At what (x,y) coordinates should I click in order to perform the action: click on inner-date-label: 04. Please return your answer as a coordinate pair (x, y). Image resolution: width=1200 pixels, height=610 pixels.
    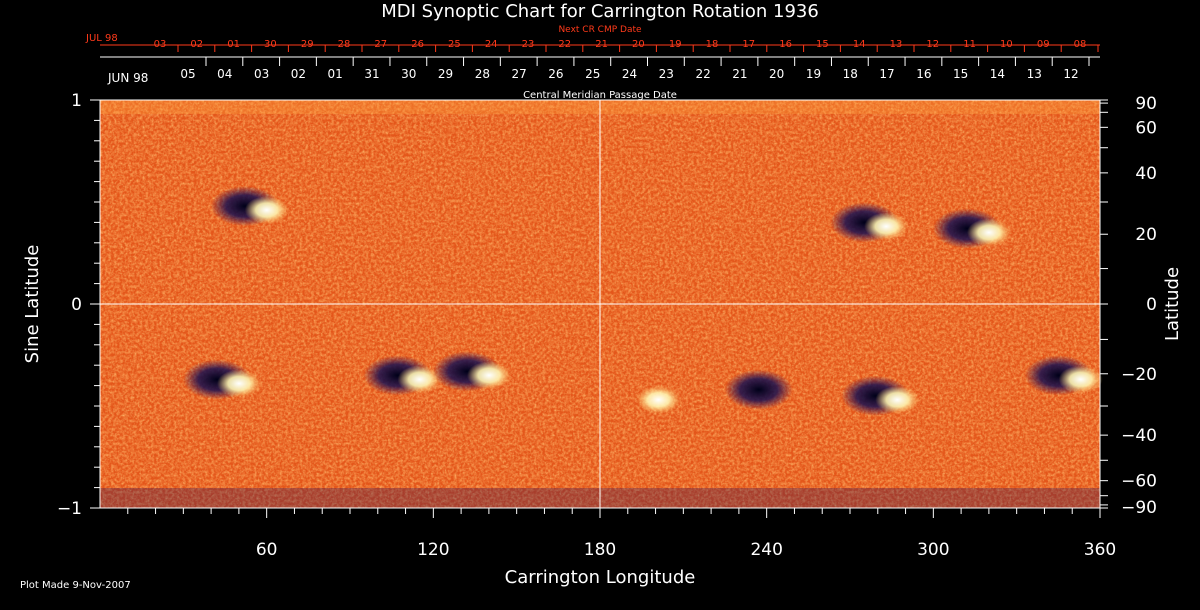
    Looking at the image, I should click on (224, 74).